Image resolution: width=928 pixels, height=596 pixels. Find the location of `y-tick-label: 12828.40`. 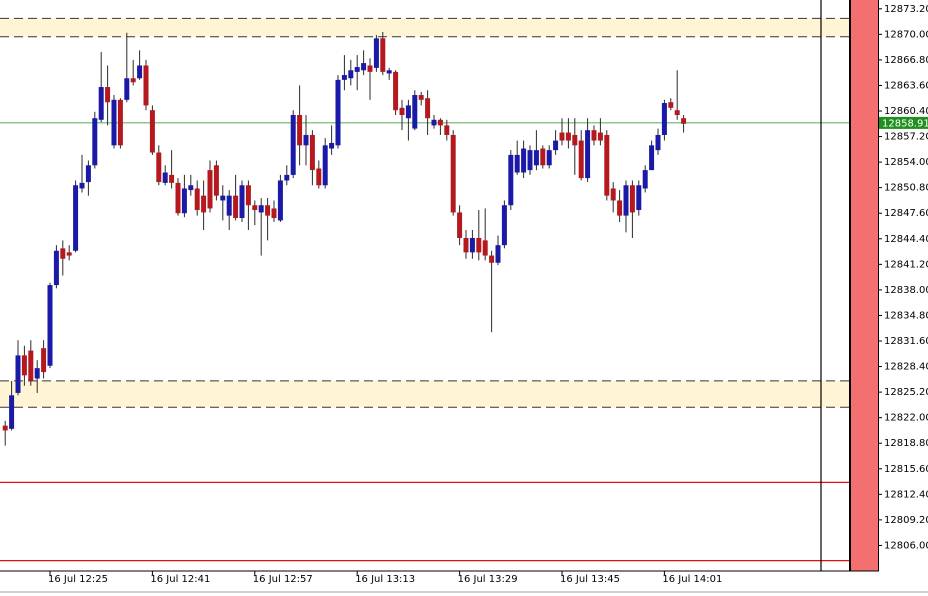

y-tick-label: 12828.40 is located at coordinates (906, 367).